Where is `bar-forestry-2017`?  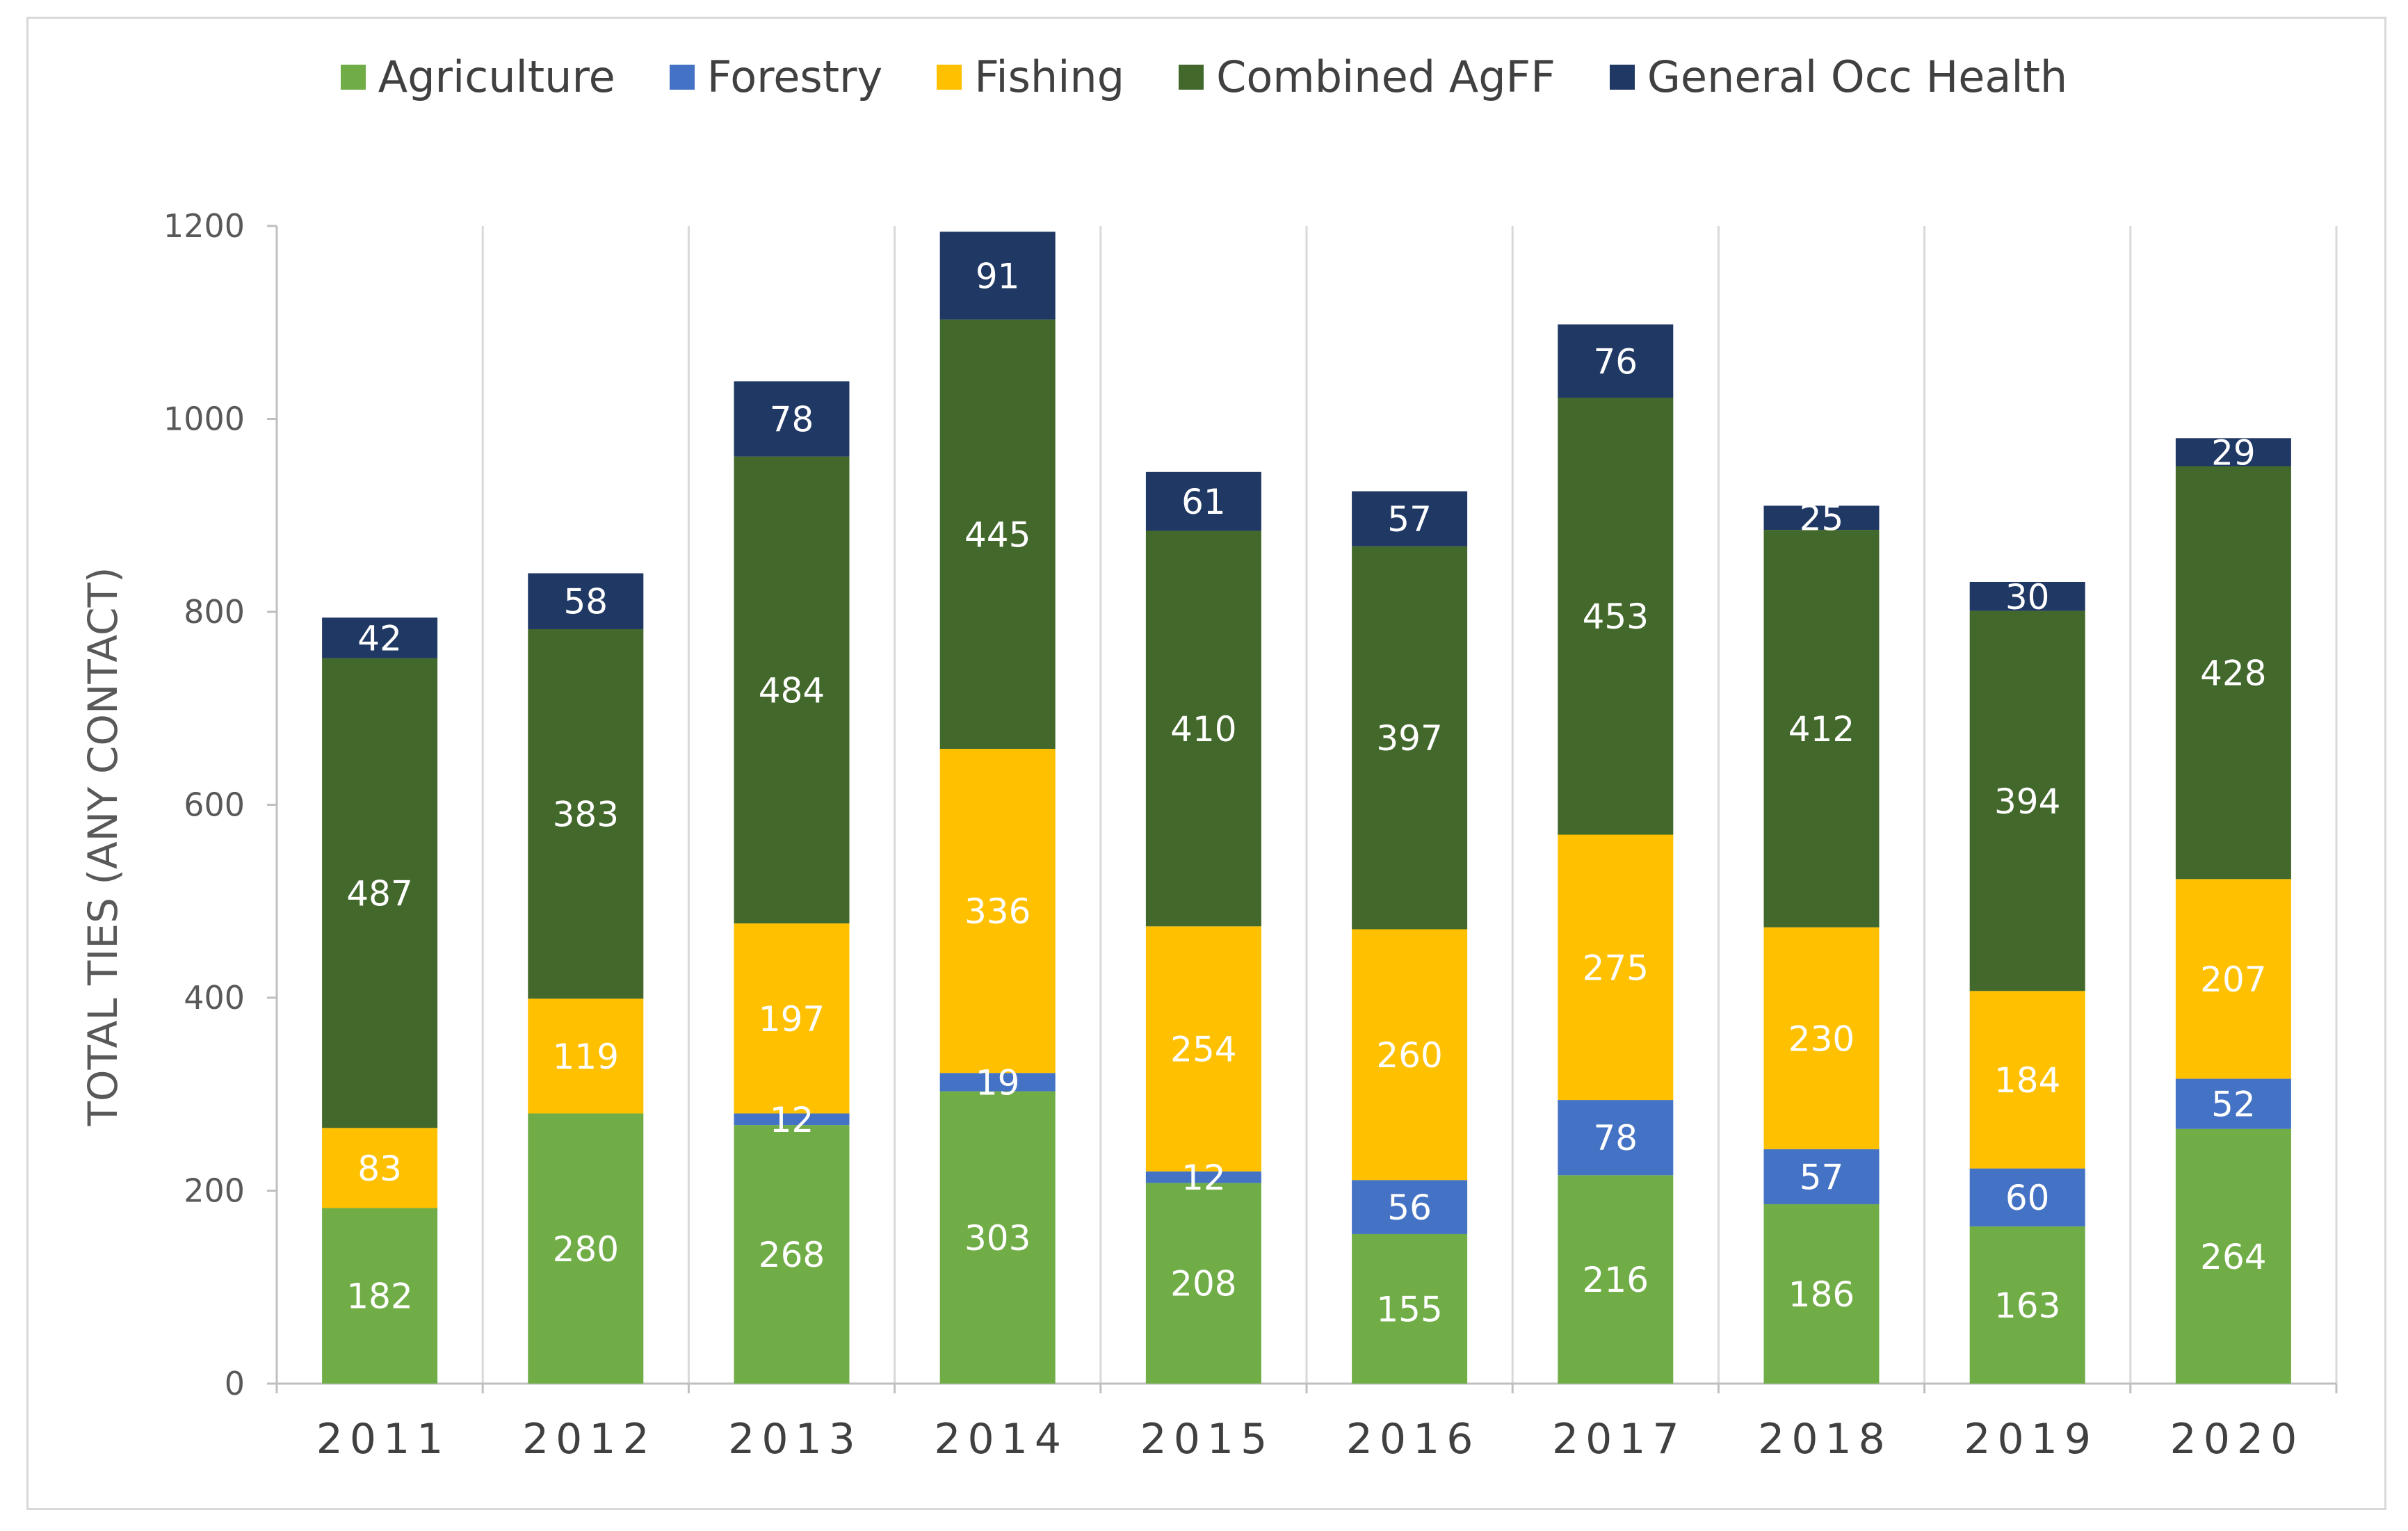
bar-forestry-2017 is located at coordinates (1616, 1138).